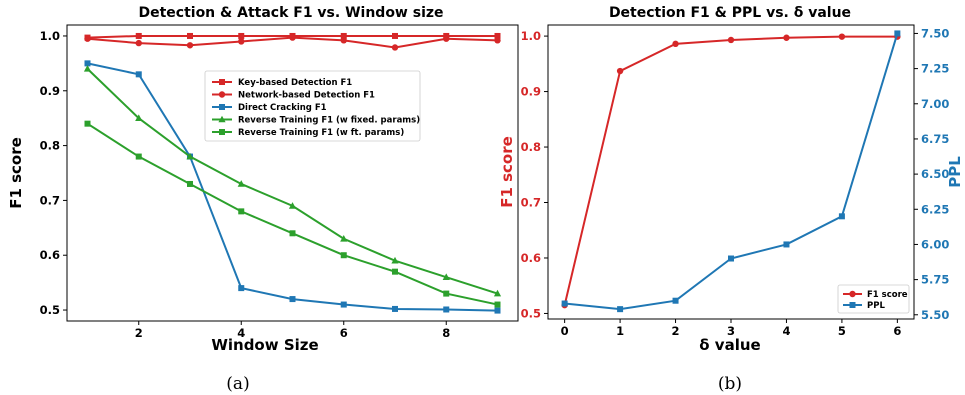 This screenshot has height=395, width=965. Describe the element at coordinates (731, 331) in the screenshot. I see `x-tick-label: 3` at that location.